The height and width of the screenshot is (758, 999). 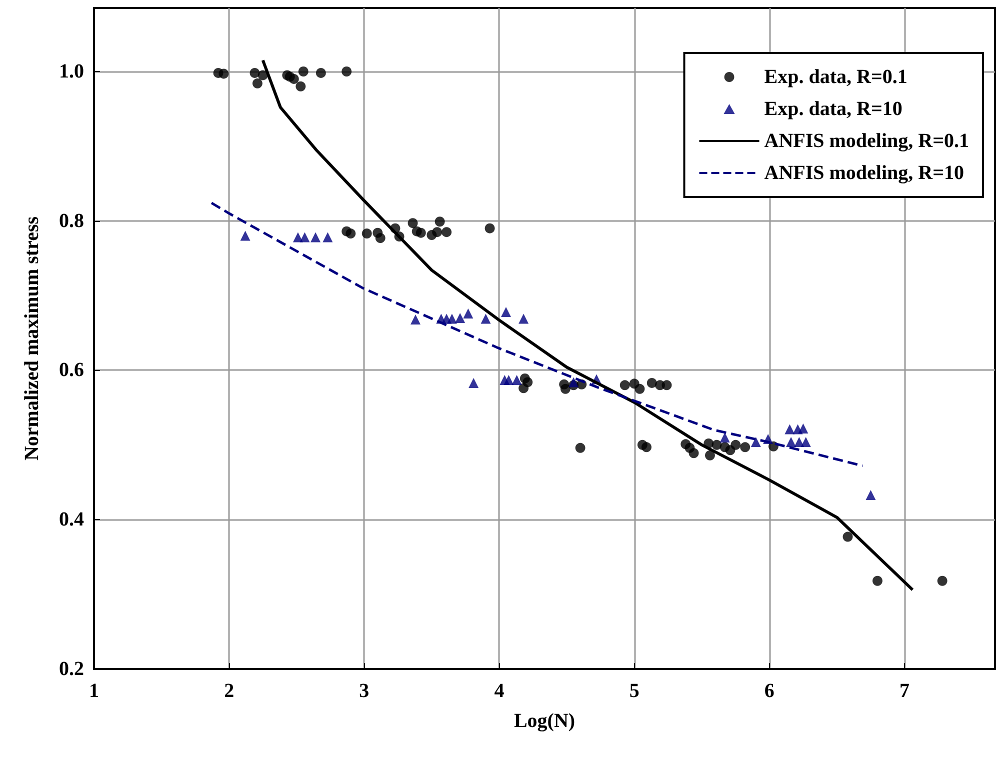 I want to click on y-tick-label: 0.8, so click(x=71, y=221).